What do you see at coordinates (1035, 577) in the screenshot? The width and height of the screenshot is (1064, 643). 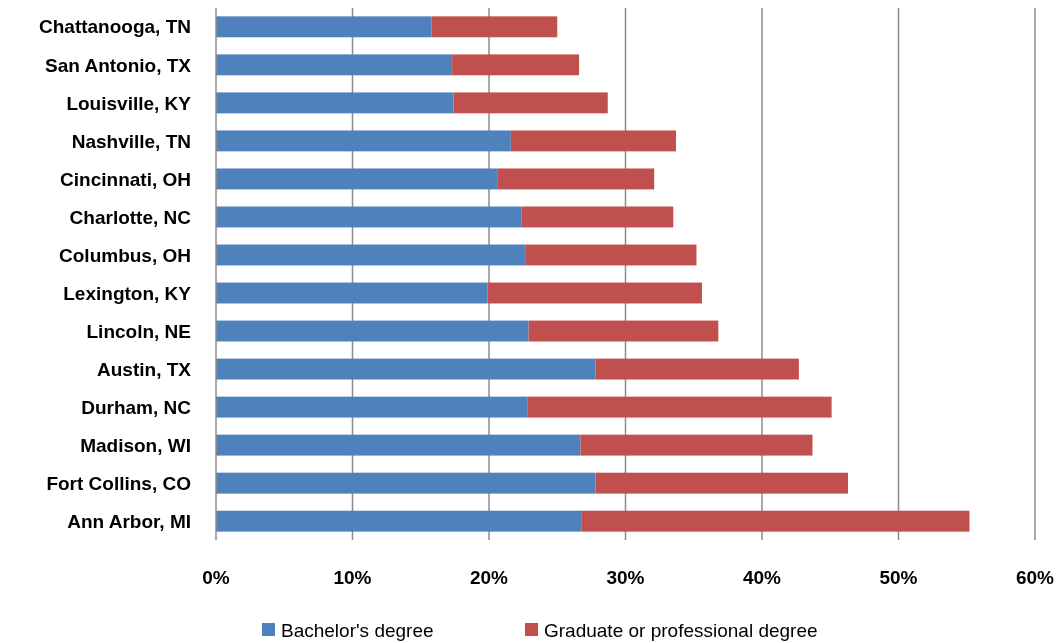 I see `x-tick-label: 60%` at bounding box center [1035, 577].